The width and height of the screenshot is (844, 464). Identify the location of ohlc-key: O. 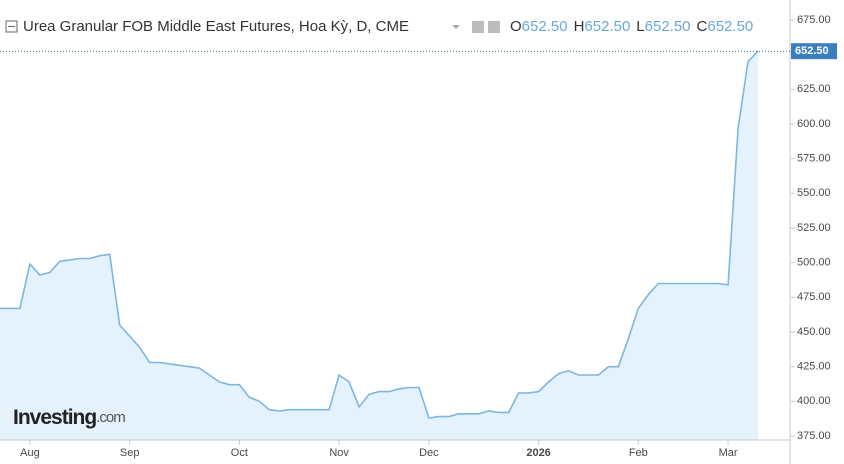
(516, 26).